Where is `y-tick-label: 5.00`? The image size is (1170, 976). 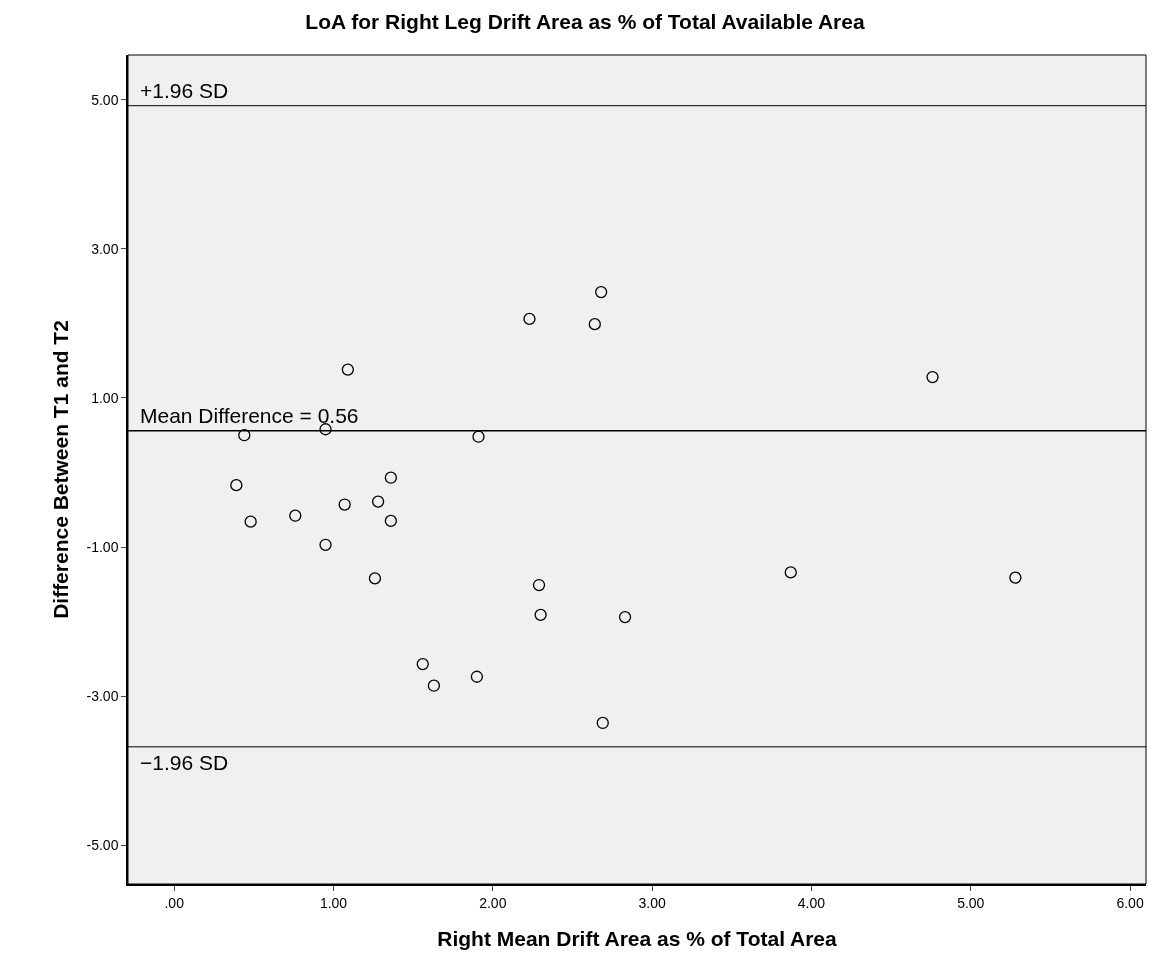
y-tick-label: 5.00 is located at coordinates (105, 99).